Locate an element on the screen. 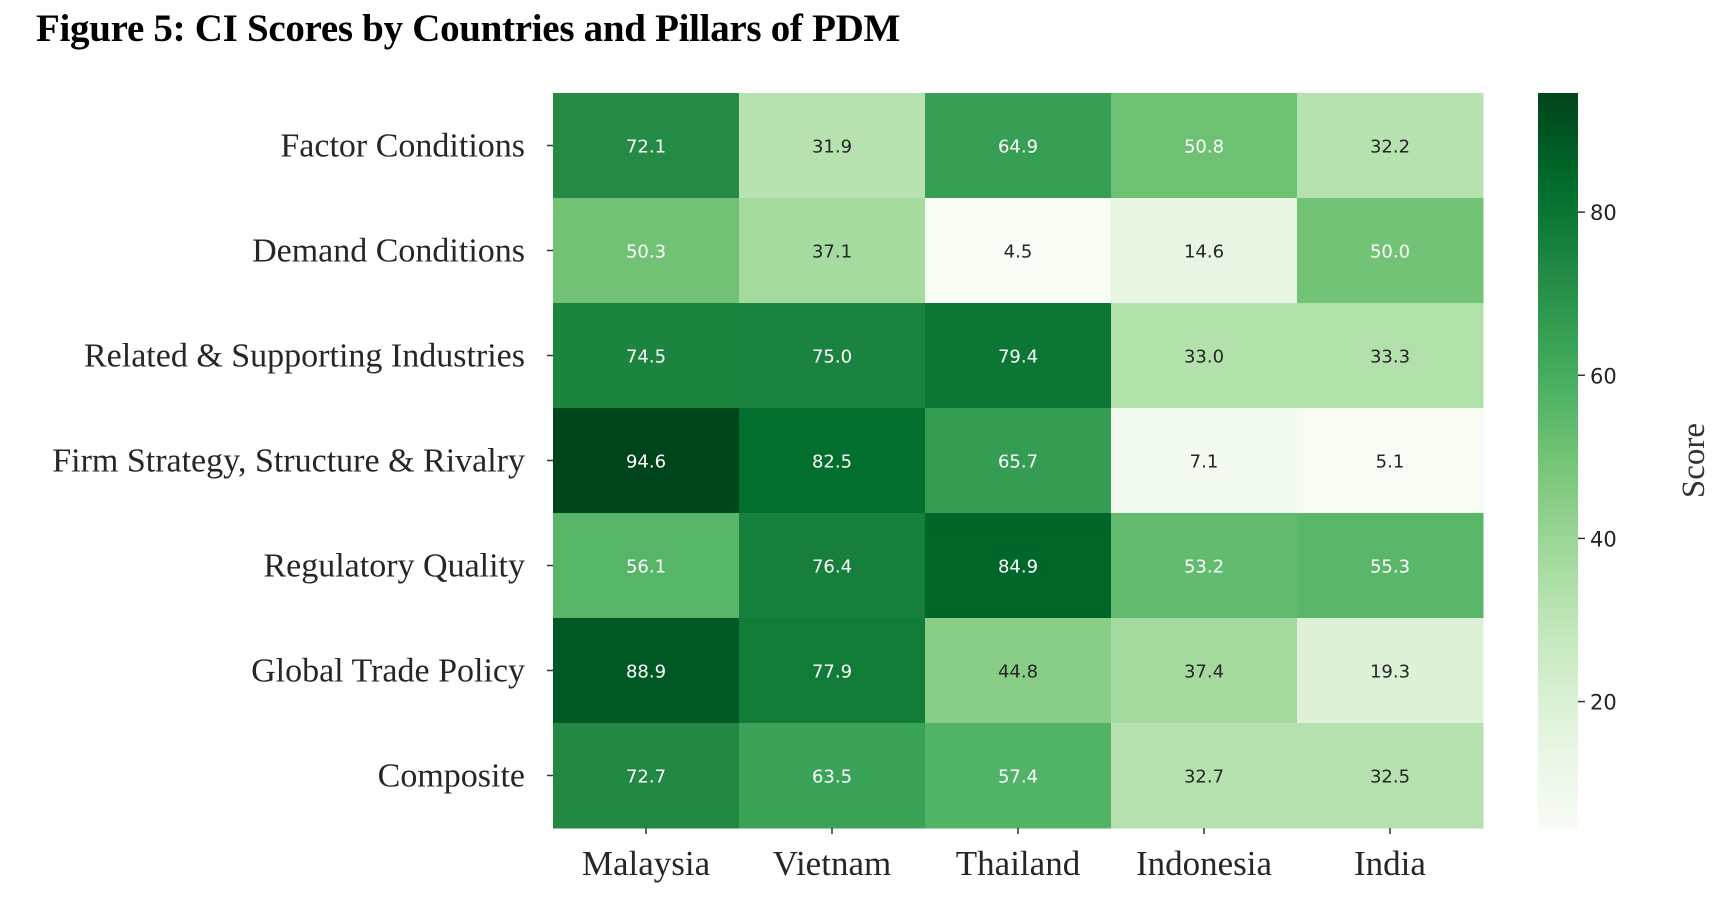 Image resolution: width=1726 pixels, height=916 pixels. cell-value-label: 76.4 is located at coordinates (832, 567).